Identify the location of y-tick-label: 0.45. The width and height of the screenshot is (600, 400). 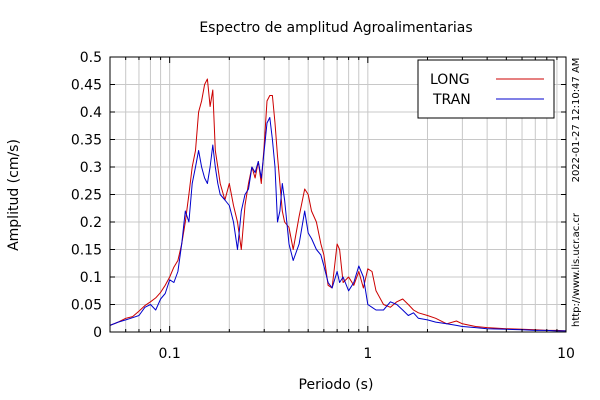
(86, 86).